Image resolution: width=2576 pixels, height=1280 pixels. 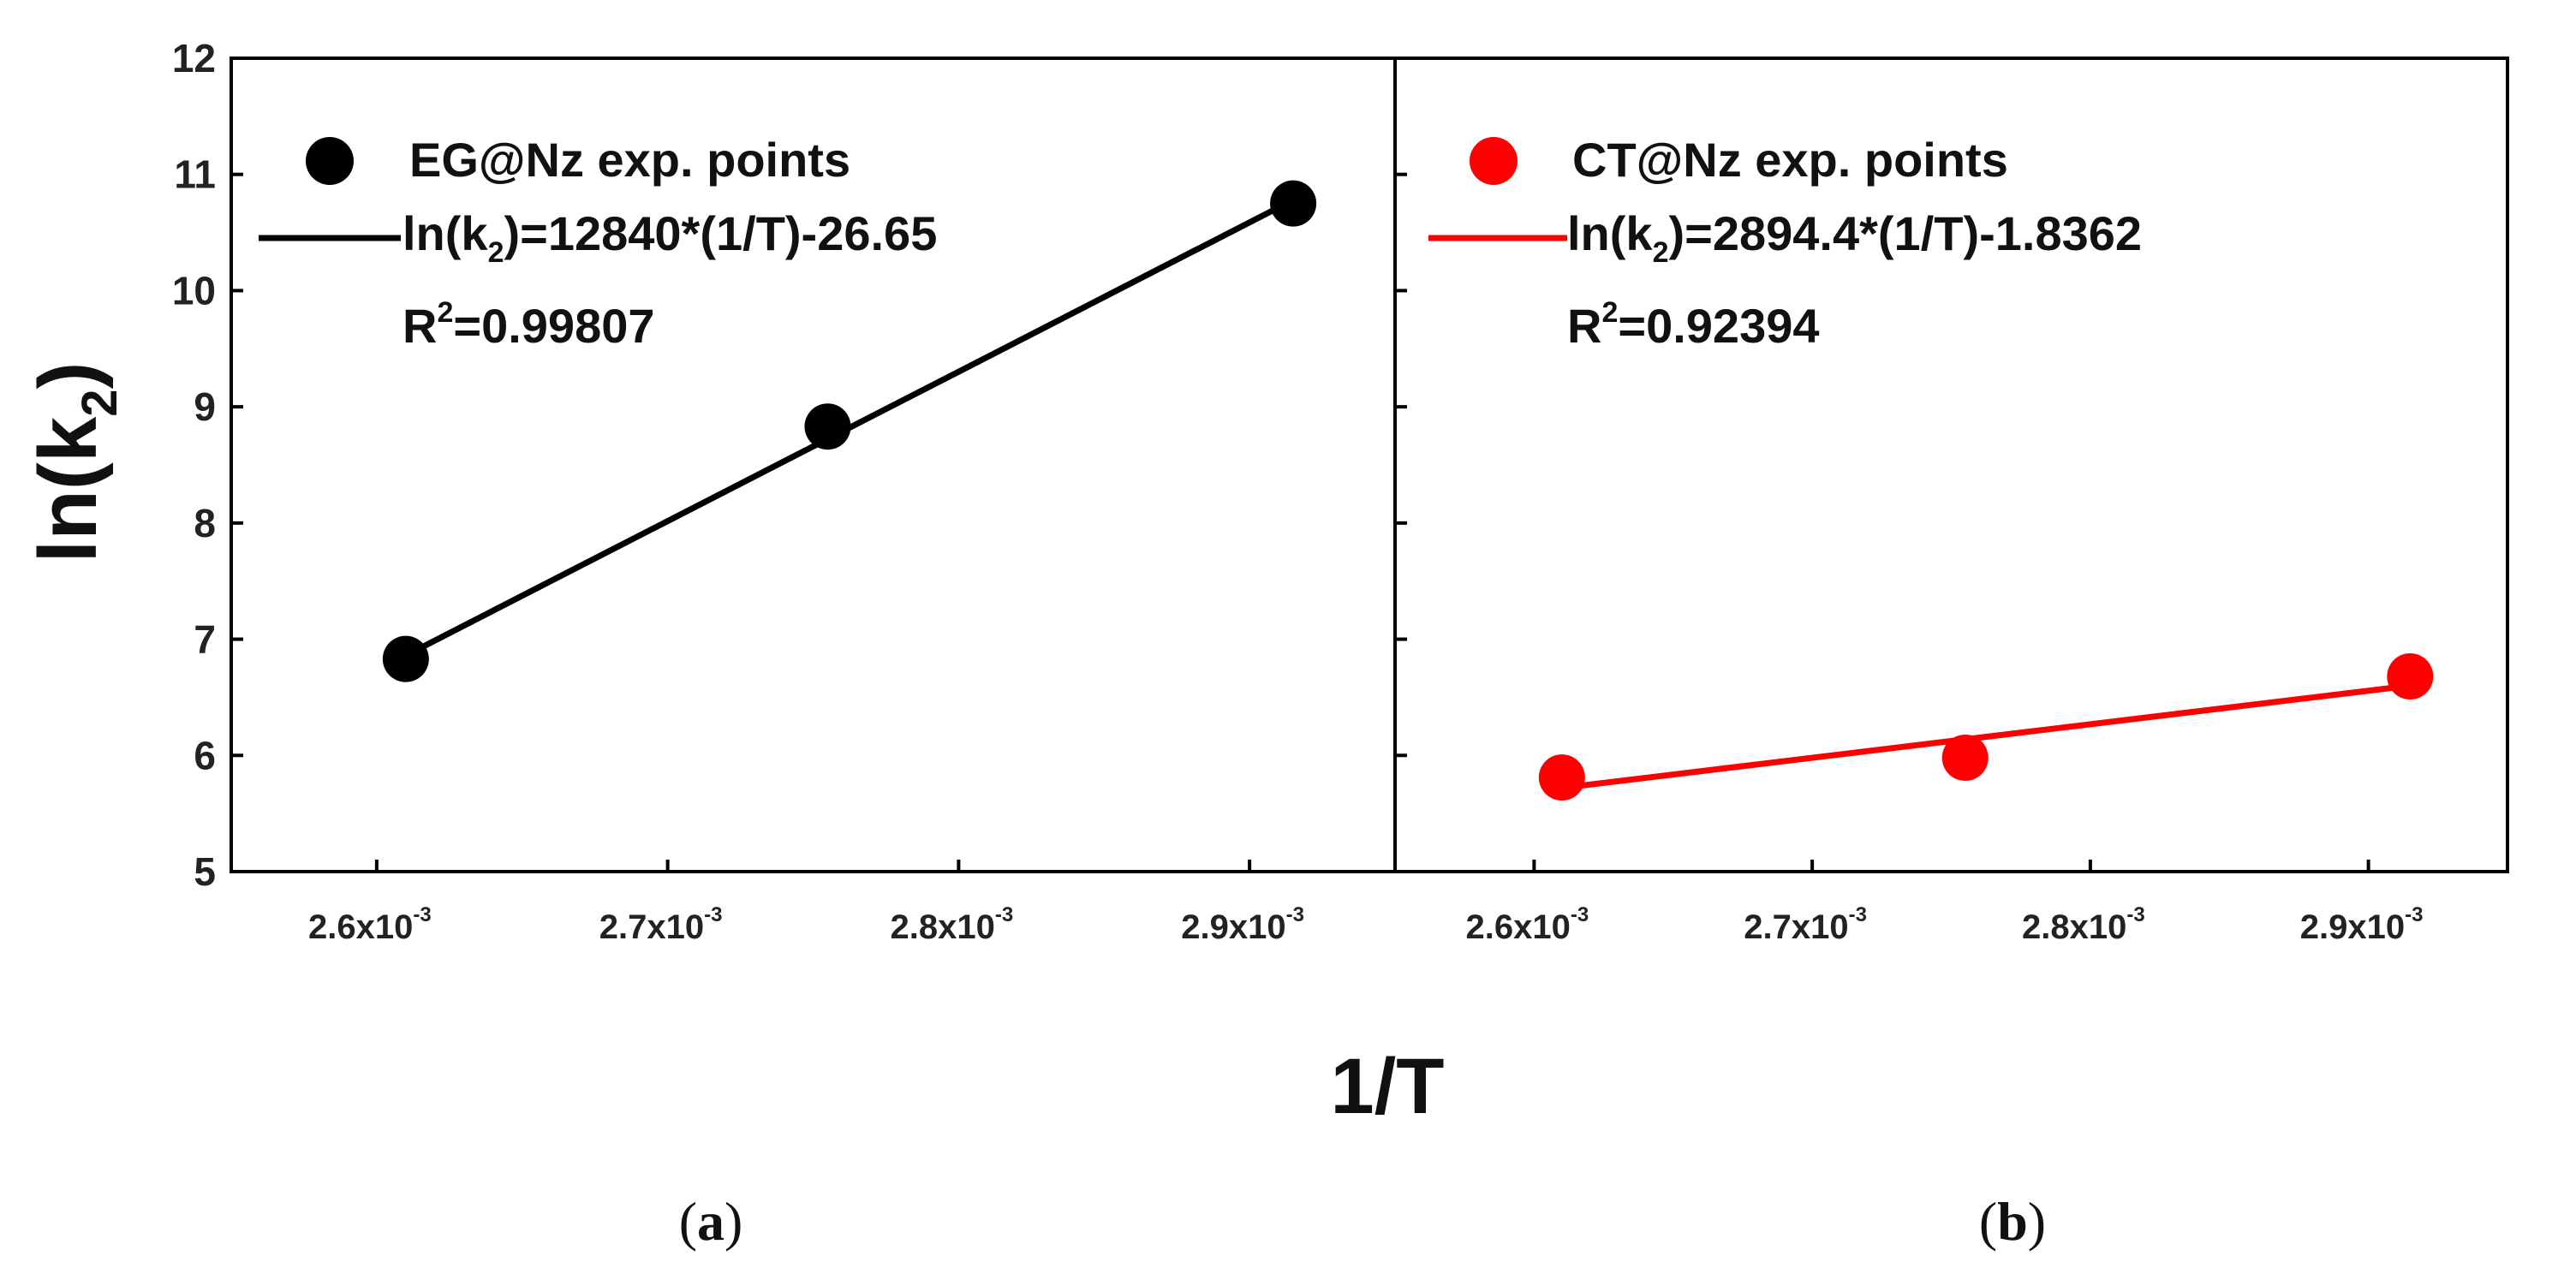 What do you see at coordinates (2362, 924) in the screenshot?
I see `panel-b-xtick-label: 2.9x10⁻³` at bounding box center [2362, 924].